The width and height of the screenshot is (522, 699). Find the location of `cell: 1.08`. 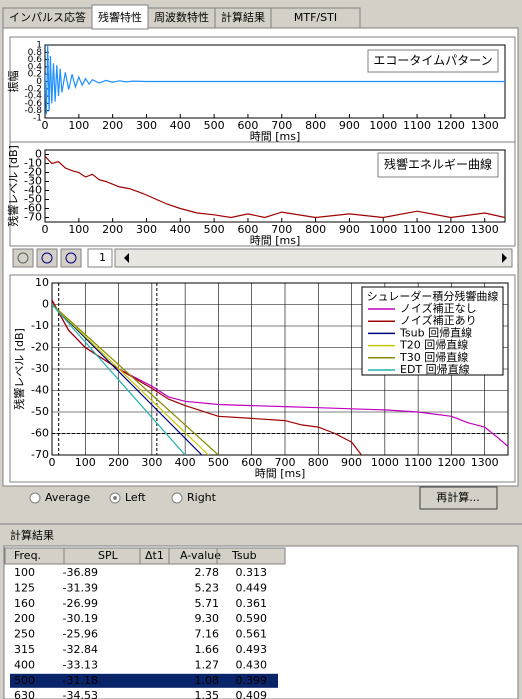

cell: 1.08 is located at coordinates (207, 680).